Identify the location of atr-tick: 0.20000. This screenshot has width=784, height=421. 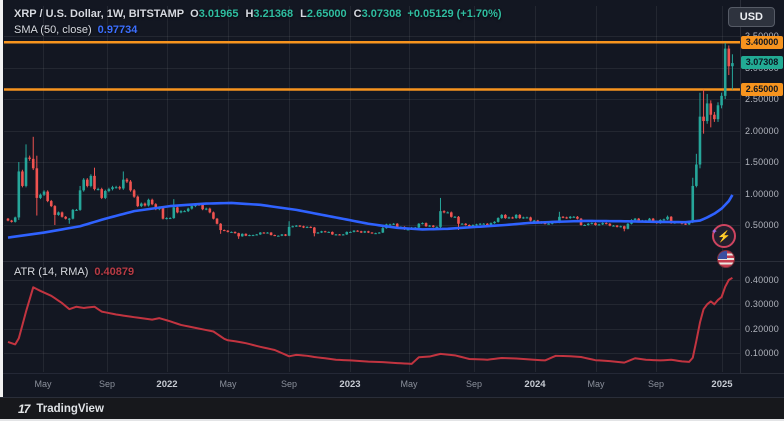
(762, 328).